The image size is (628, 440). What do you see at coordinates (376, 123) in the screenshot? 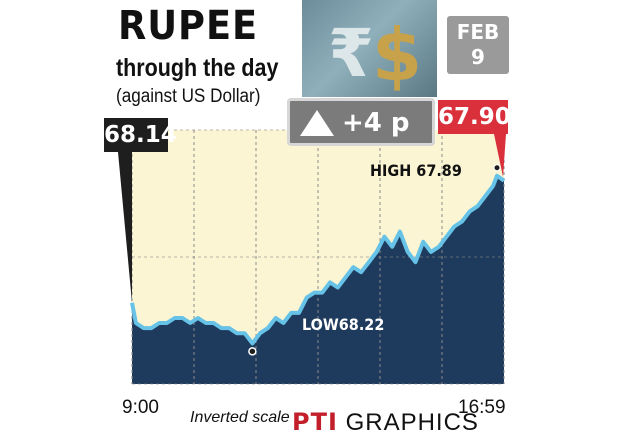
I see `change-value: +4 p` at bounding box center [376, 123].